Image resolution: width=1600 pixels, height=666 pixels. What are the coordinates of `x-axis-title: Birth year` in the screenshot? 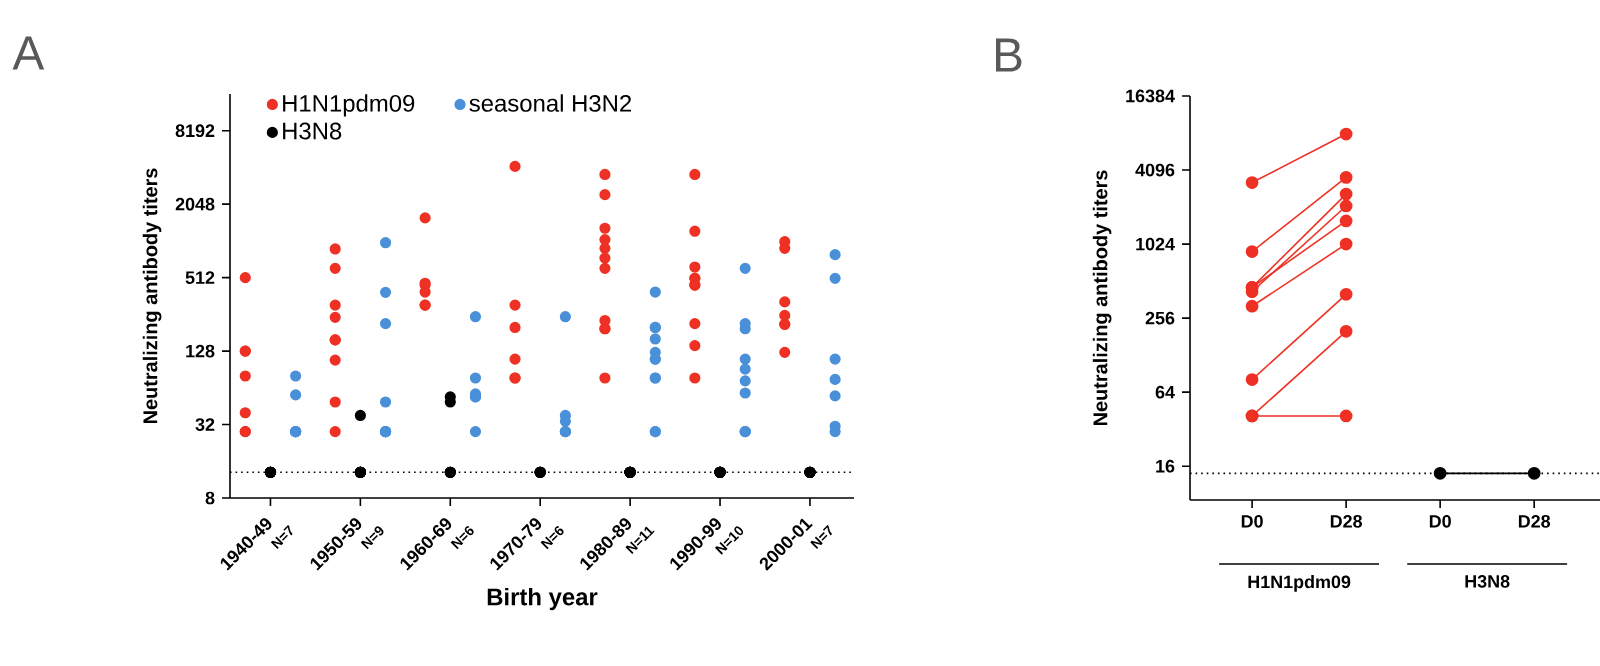 It's located at (542, 599).